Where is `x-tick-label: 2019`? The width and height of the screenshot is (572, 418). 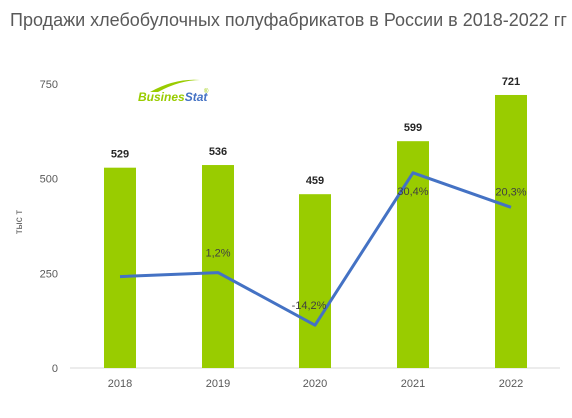
x-tick-label: 2019 is located at coordinates (218, 384).